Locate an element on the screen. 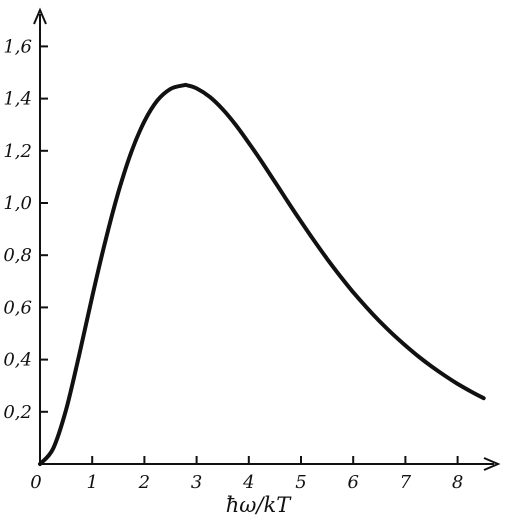 The width and height of the screenshot is (508, 520). y-tick-label: 1,6 is located at coordinates (17, 46).